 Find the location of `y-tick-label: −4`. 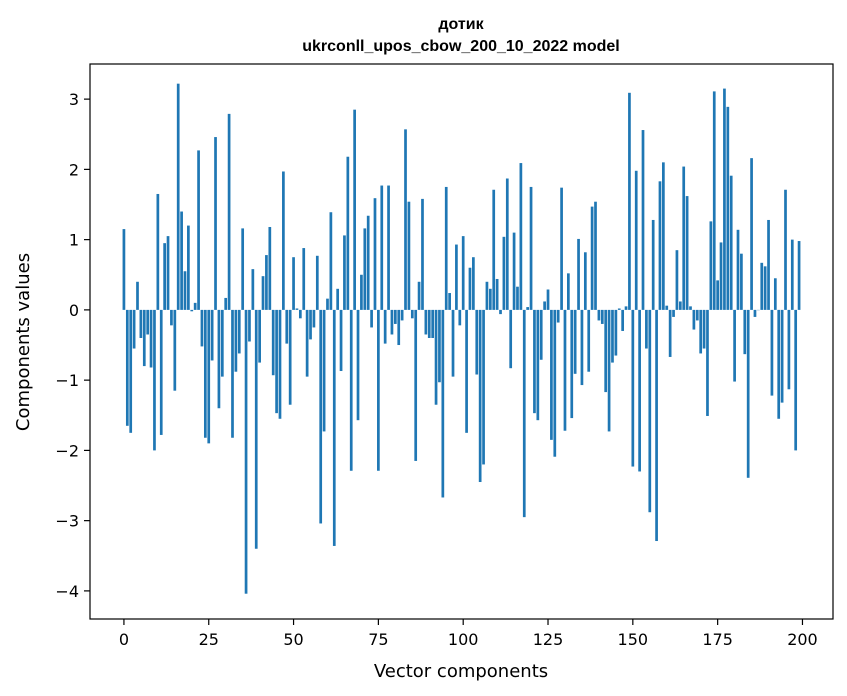

y-tick-label: −4 is located at coordinates (67, 591).